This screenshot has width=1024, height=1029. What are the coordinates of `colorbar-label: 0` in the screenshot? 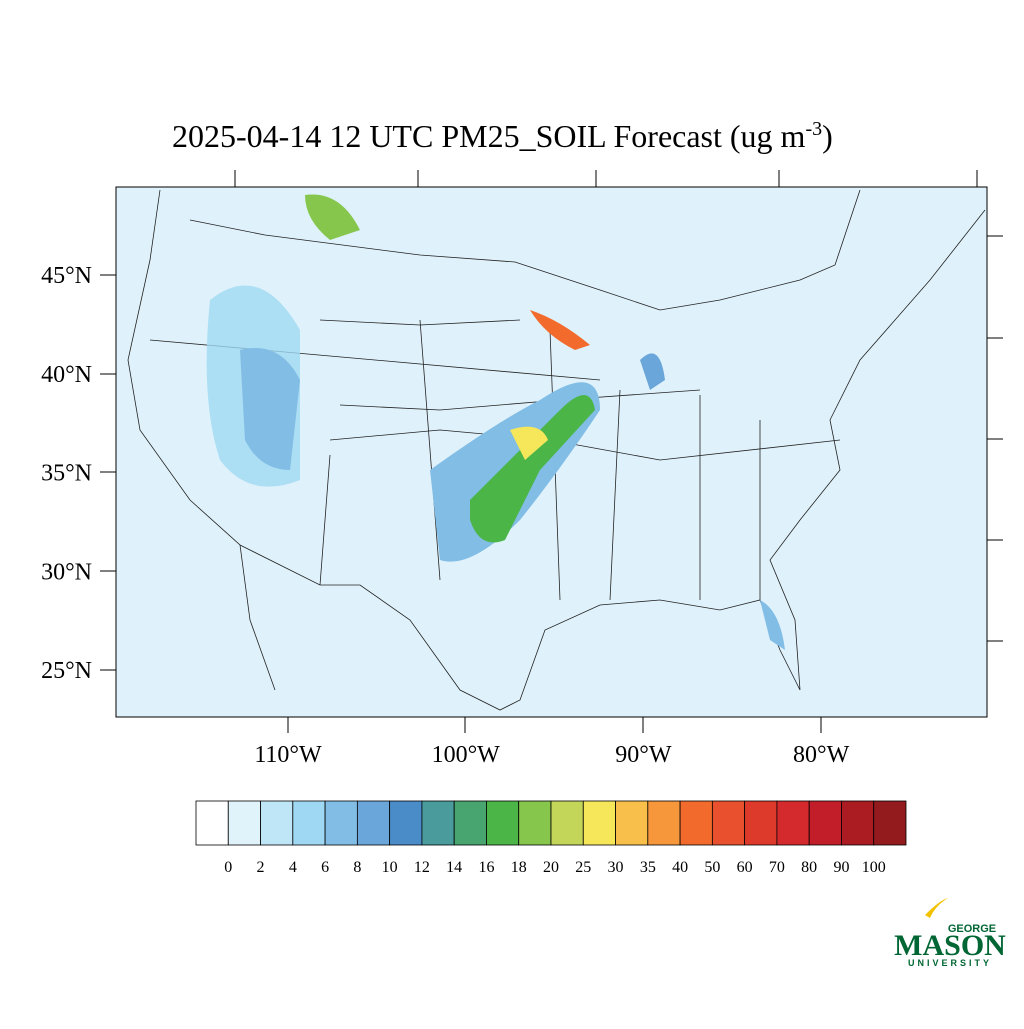 It's located at (228, 867).